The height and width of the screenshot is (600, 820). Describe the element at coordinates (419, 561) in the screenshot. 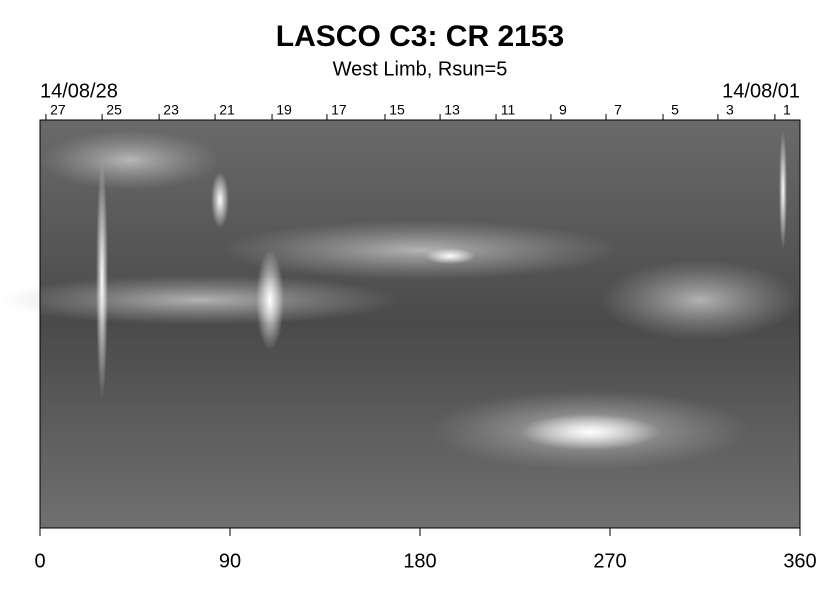

I see `x-tick-label: 180` at that location.